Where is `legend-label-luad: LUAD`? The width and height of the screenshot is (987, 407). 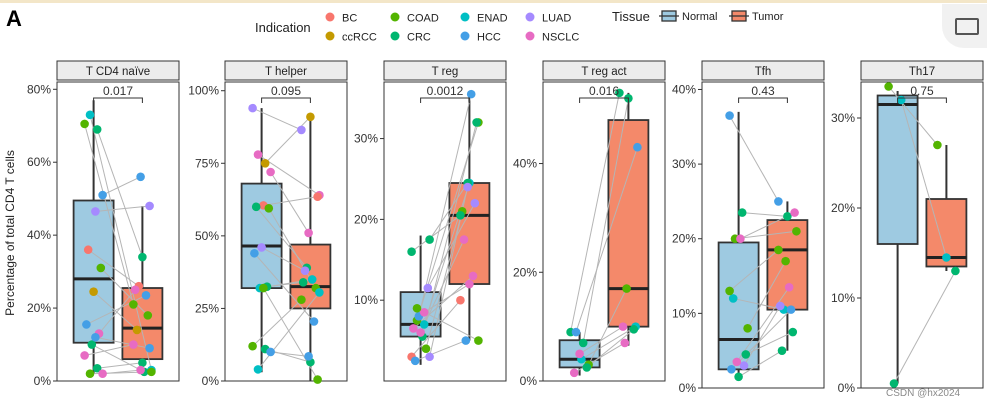 legend-label-luad: LUAD is located at coordinates (556, 19).